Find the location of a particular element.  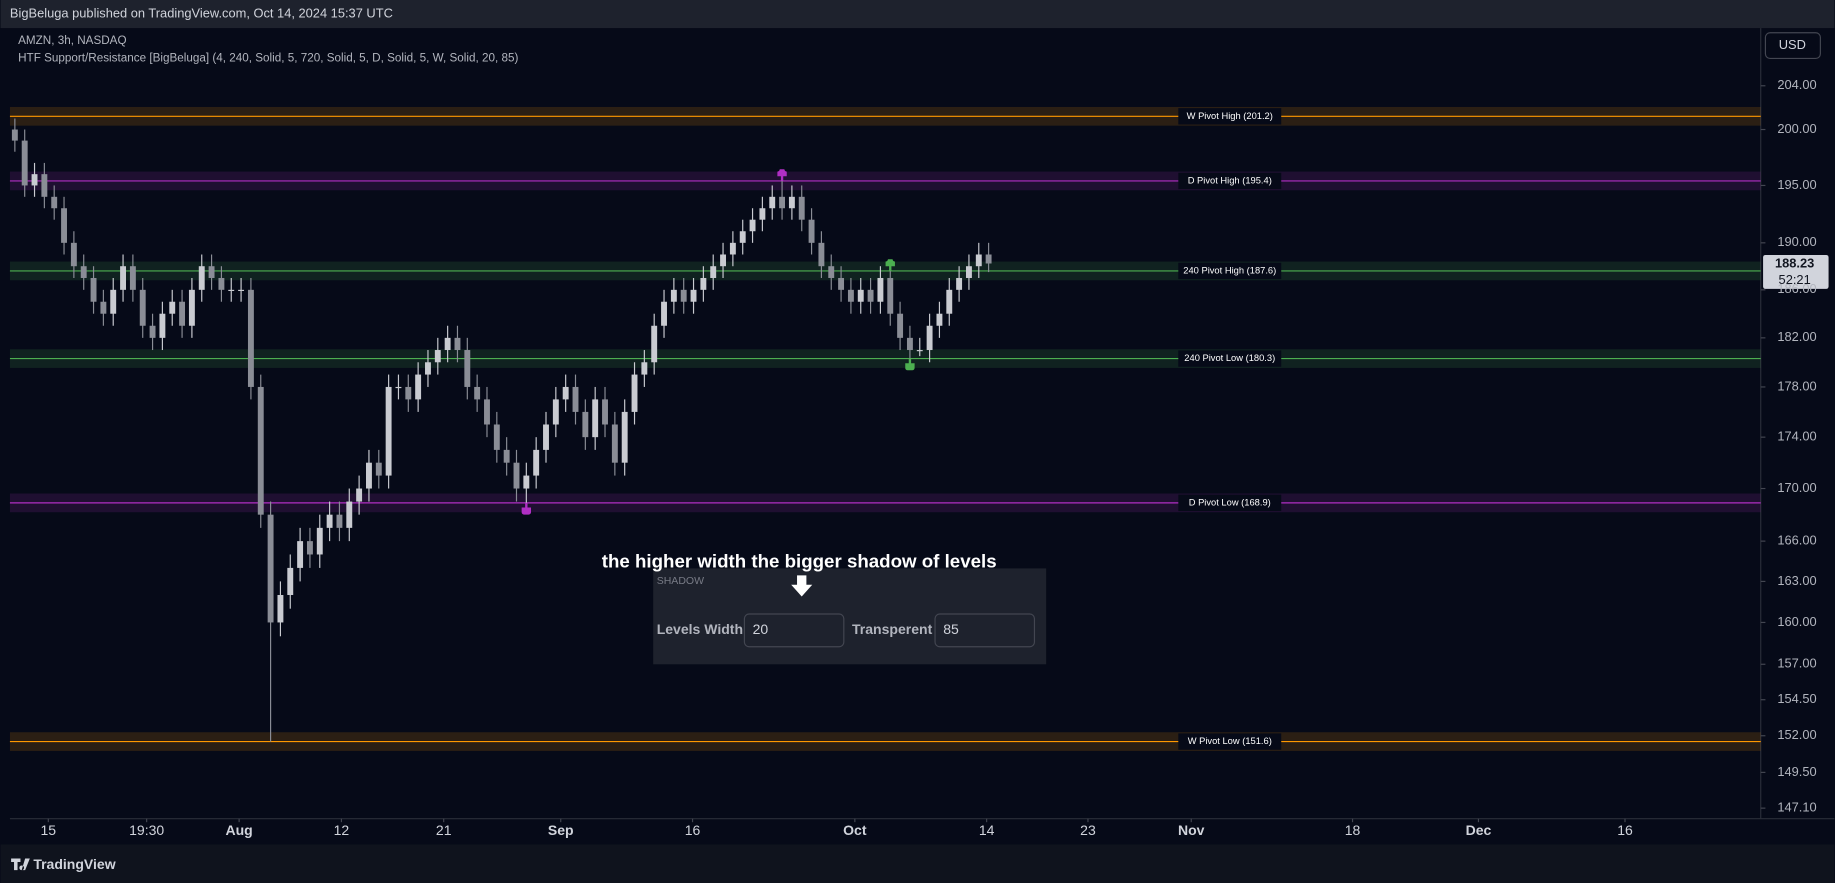

y-tick-label: 149.50 is located at coordinates (1796, 771).